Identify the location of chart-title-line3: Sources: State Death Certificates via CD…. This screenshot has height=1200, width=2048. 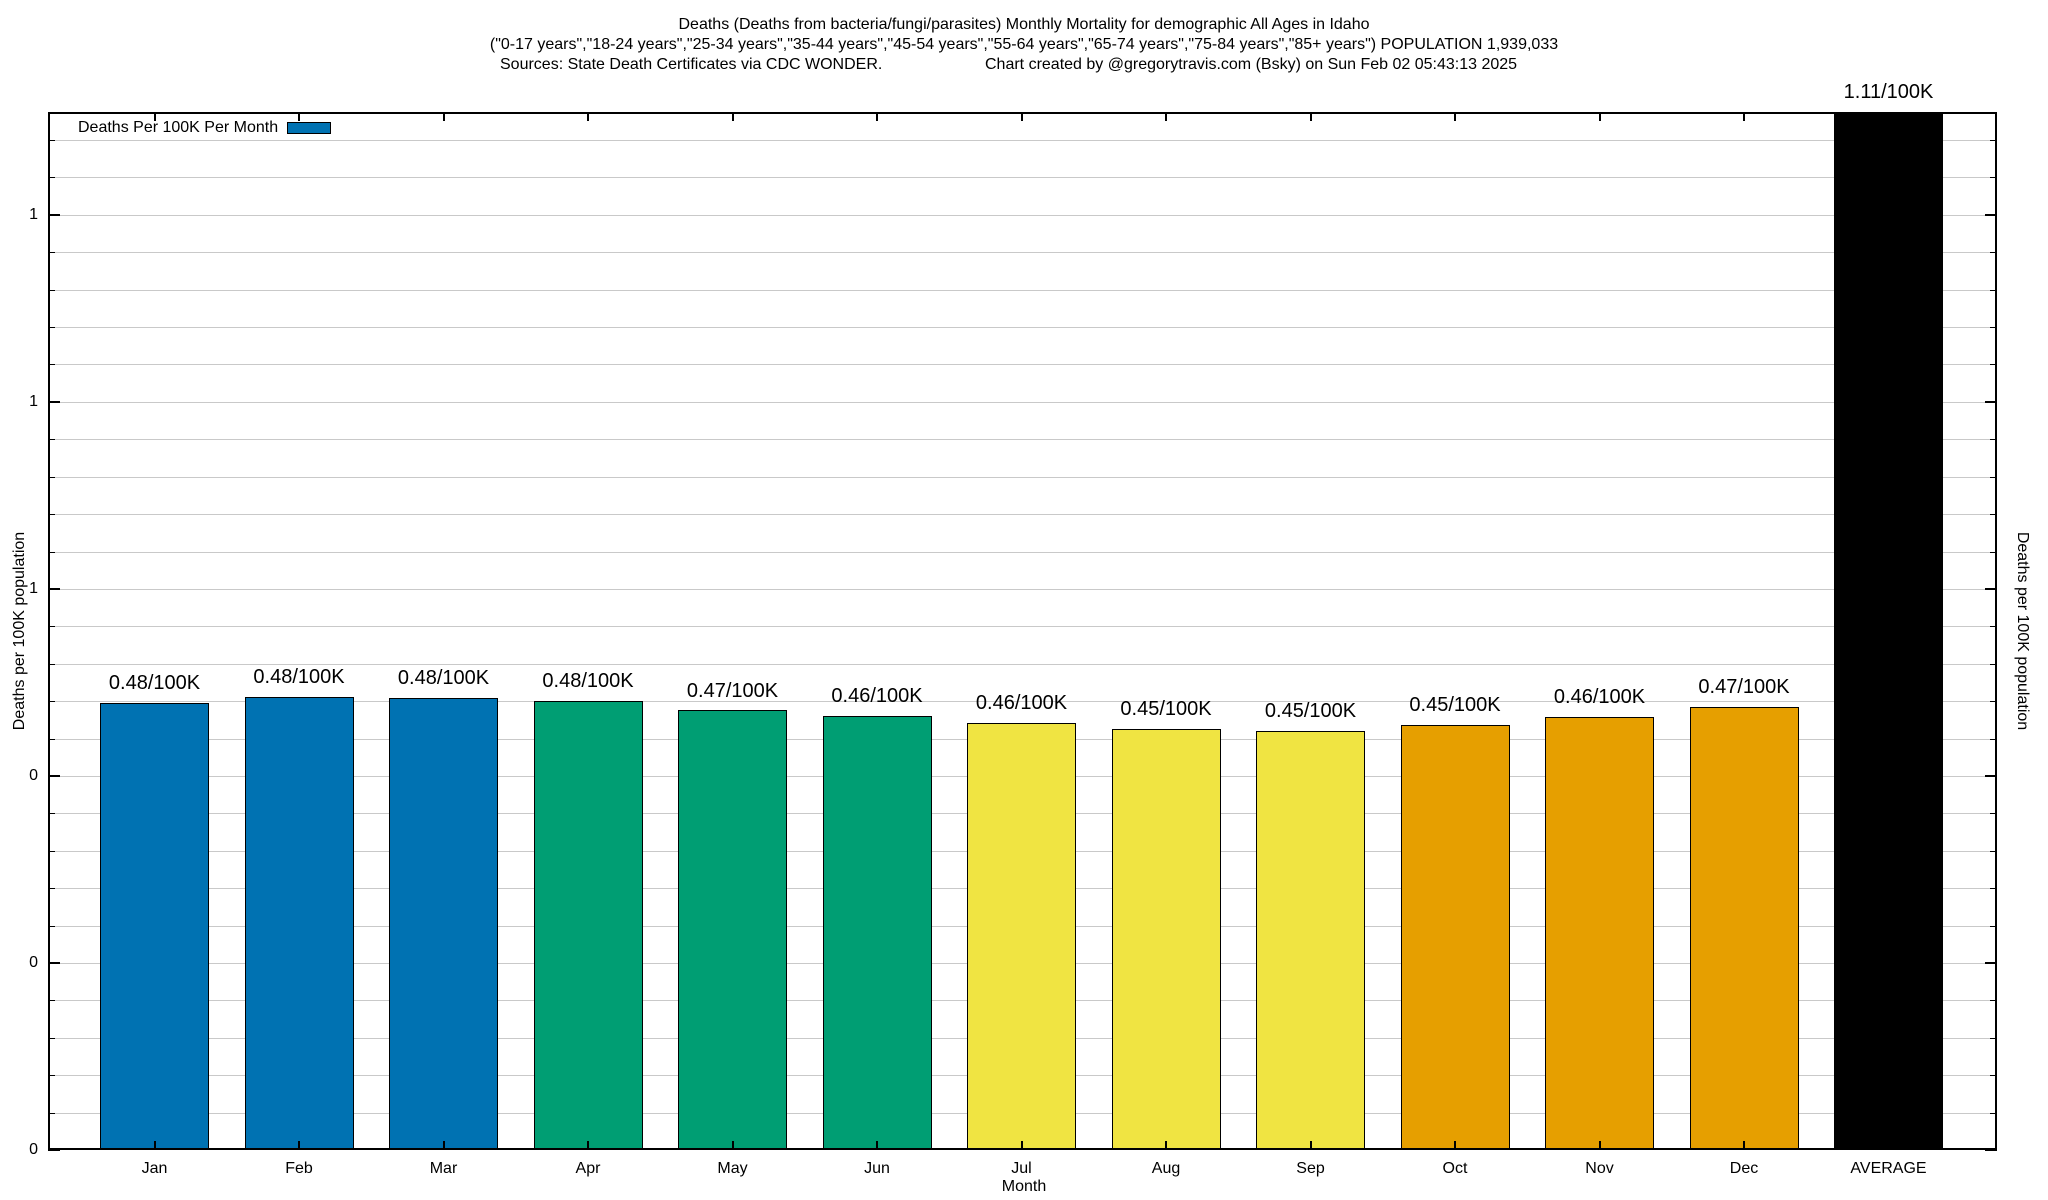
(1024, 66).